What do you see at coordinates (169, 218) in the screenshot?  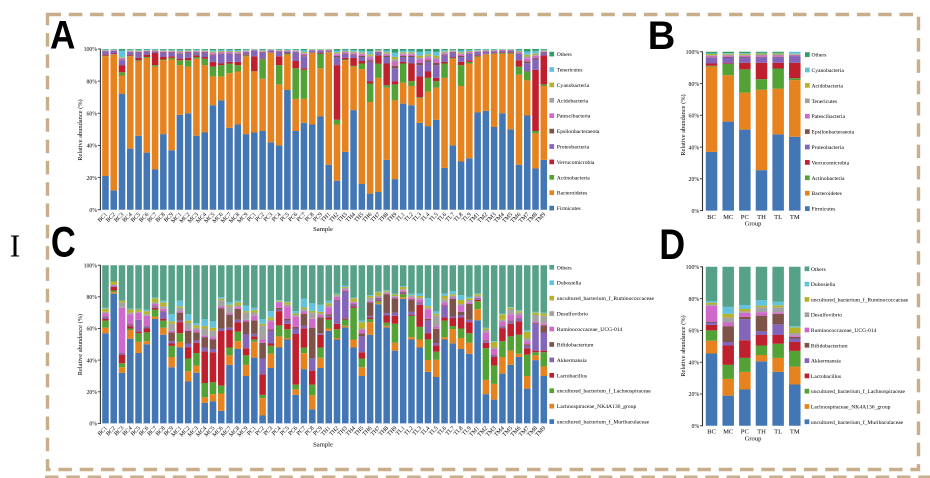 I see `svg-text: BC9` at bounding box center [169, 218].